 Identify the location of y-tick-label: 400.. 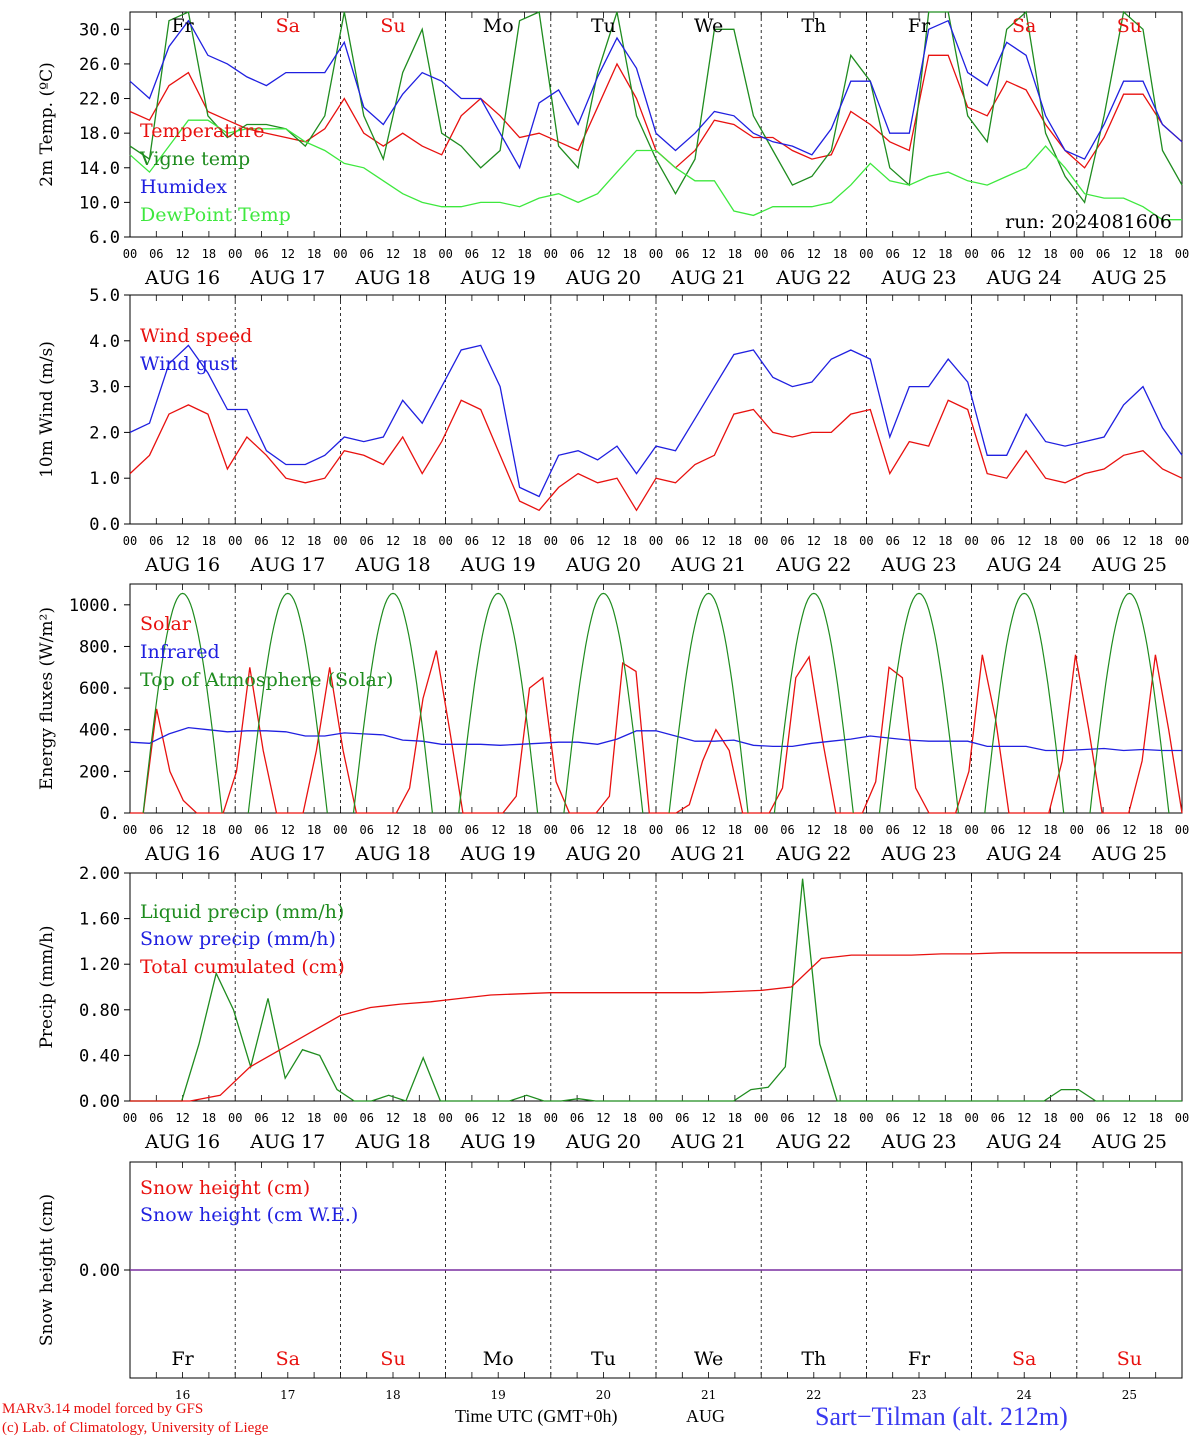
(99, 731).